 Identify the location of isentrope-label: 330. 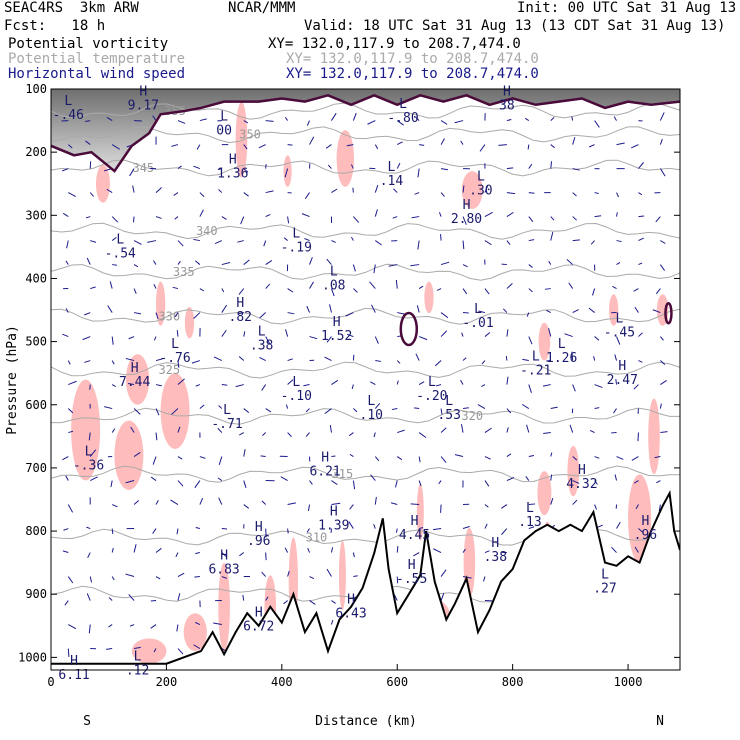
(169, 316).